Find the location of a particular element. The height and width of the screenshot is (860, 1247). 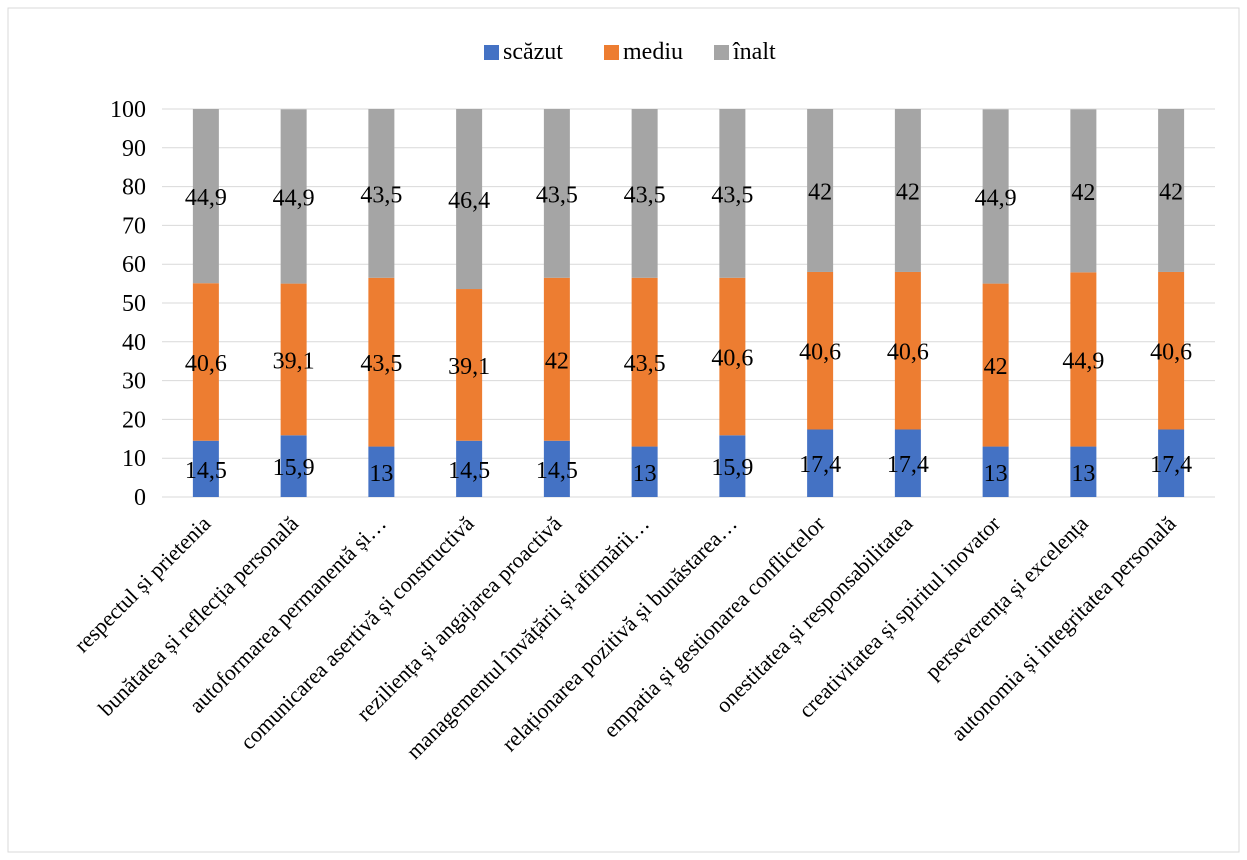

legend: scăzut mediu înalt is located at coordinates (630, 52).